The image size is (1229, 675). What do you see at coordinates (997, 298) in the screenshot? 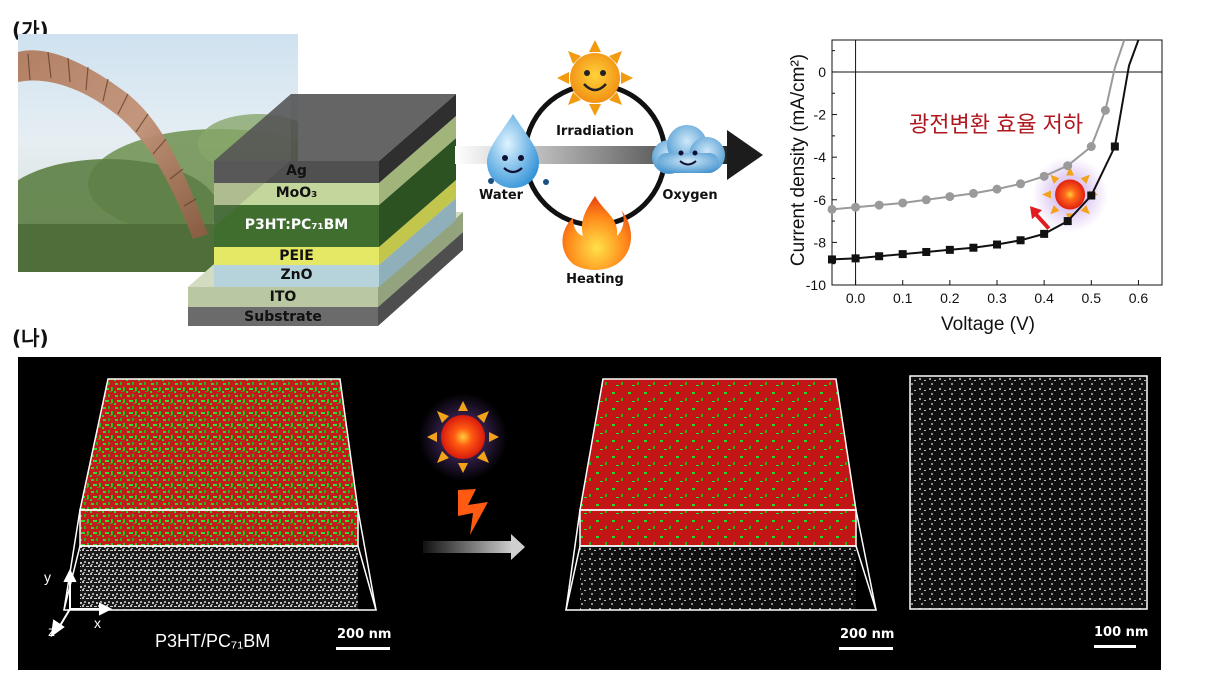
I see `x-tick-label: 0.3` at bounding box center [997, 298].